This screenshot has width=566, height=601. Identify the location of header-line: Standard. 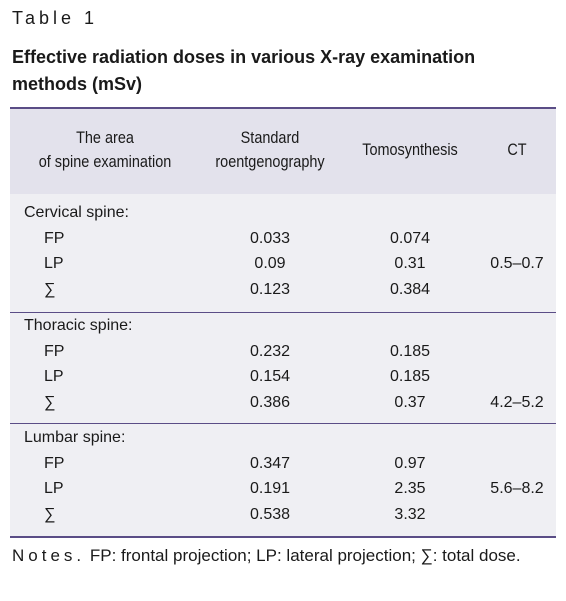
(270, 137).